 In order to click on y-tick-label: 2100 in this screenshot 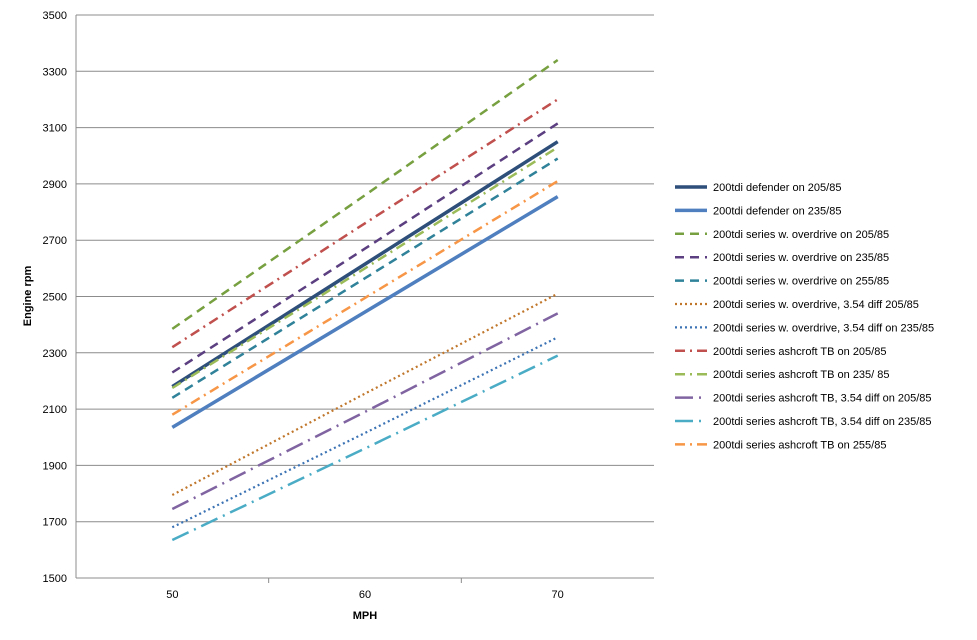, I will do `click(55, 410)`.